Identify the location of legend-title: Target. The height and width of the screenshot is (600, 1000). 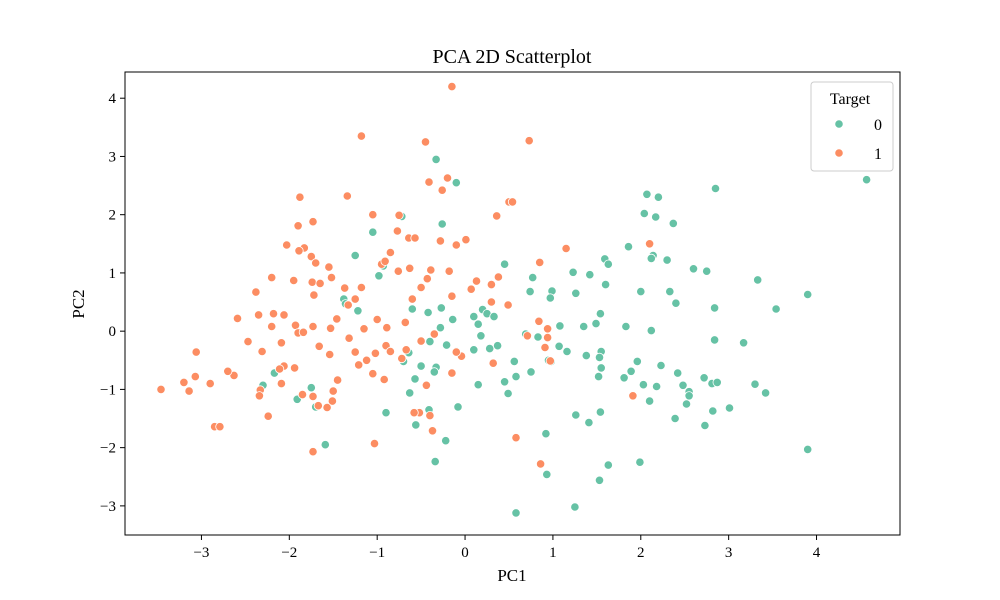
(850, 99).